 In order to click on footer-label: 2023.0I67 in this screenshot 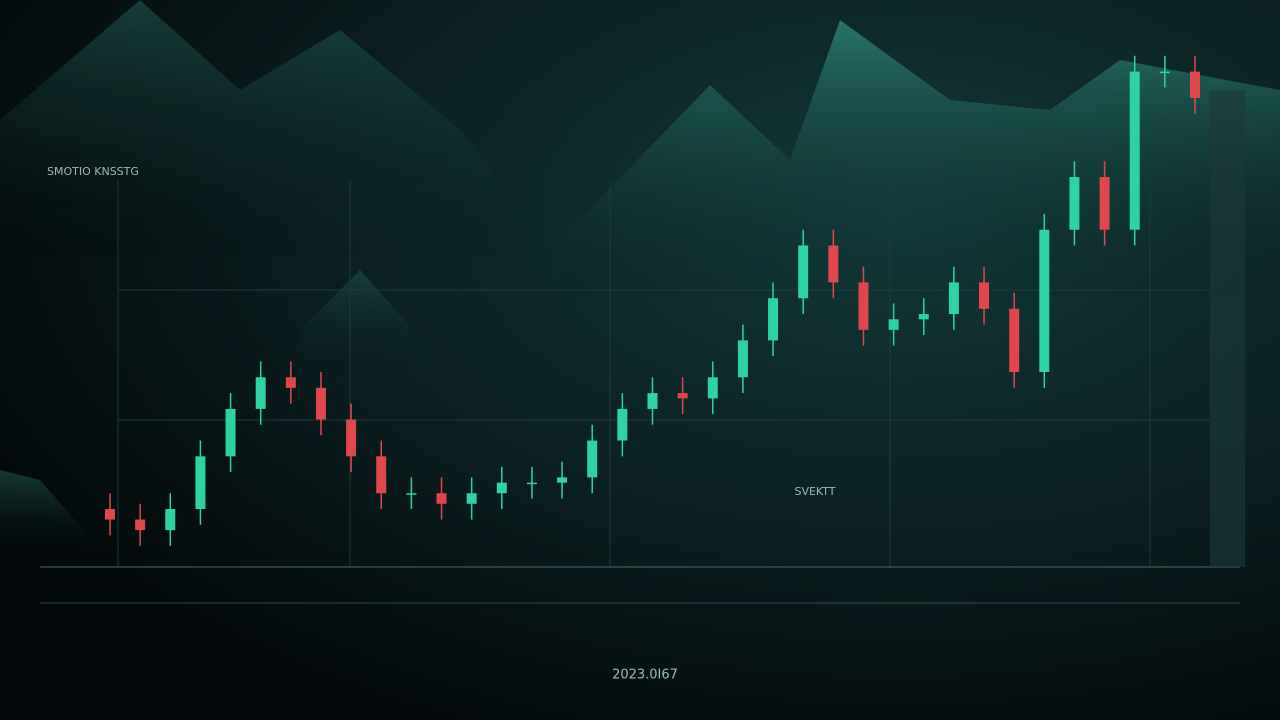, I will do `click(645, 675)`.